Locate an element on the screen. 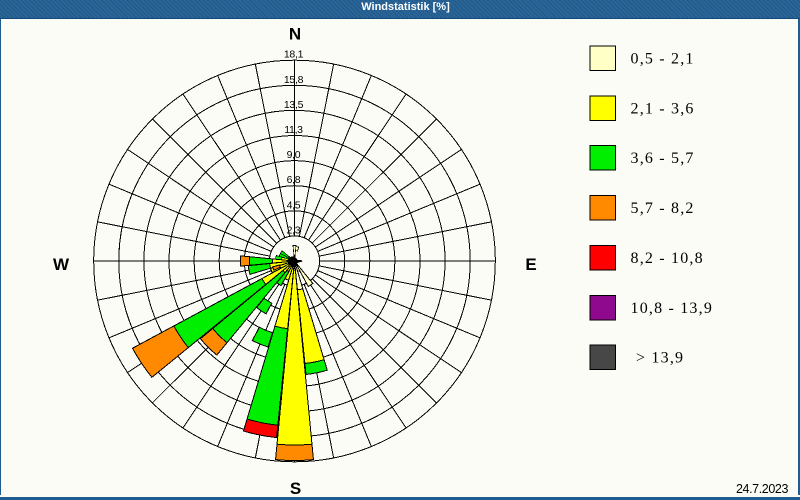 This screenshot has height=500, width=800. svg-text: 4,5 is located at coordinates (294, 205).